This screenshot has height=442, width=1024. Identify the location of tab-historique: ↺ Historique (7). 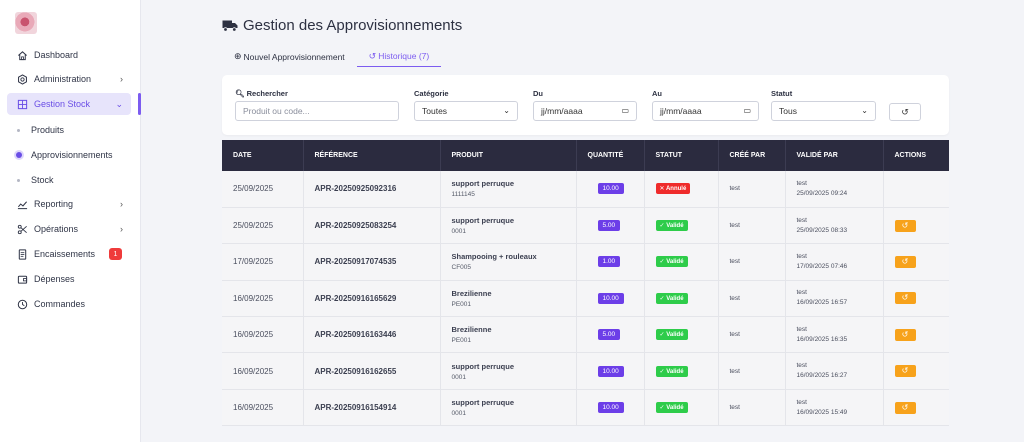
(399, 56).